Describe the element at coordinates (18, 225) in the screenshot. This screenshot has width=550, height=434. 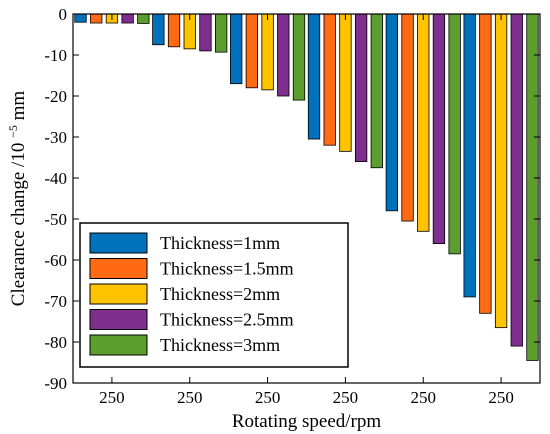
I see `y-axis-label-main: Clearance change /10` at that location.